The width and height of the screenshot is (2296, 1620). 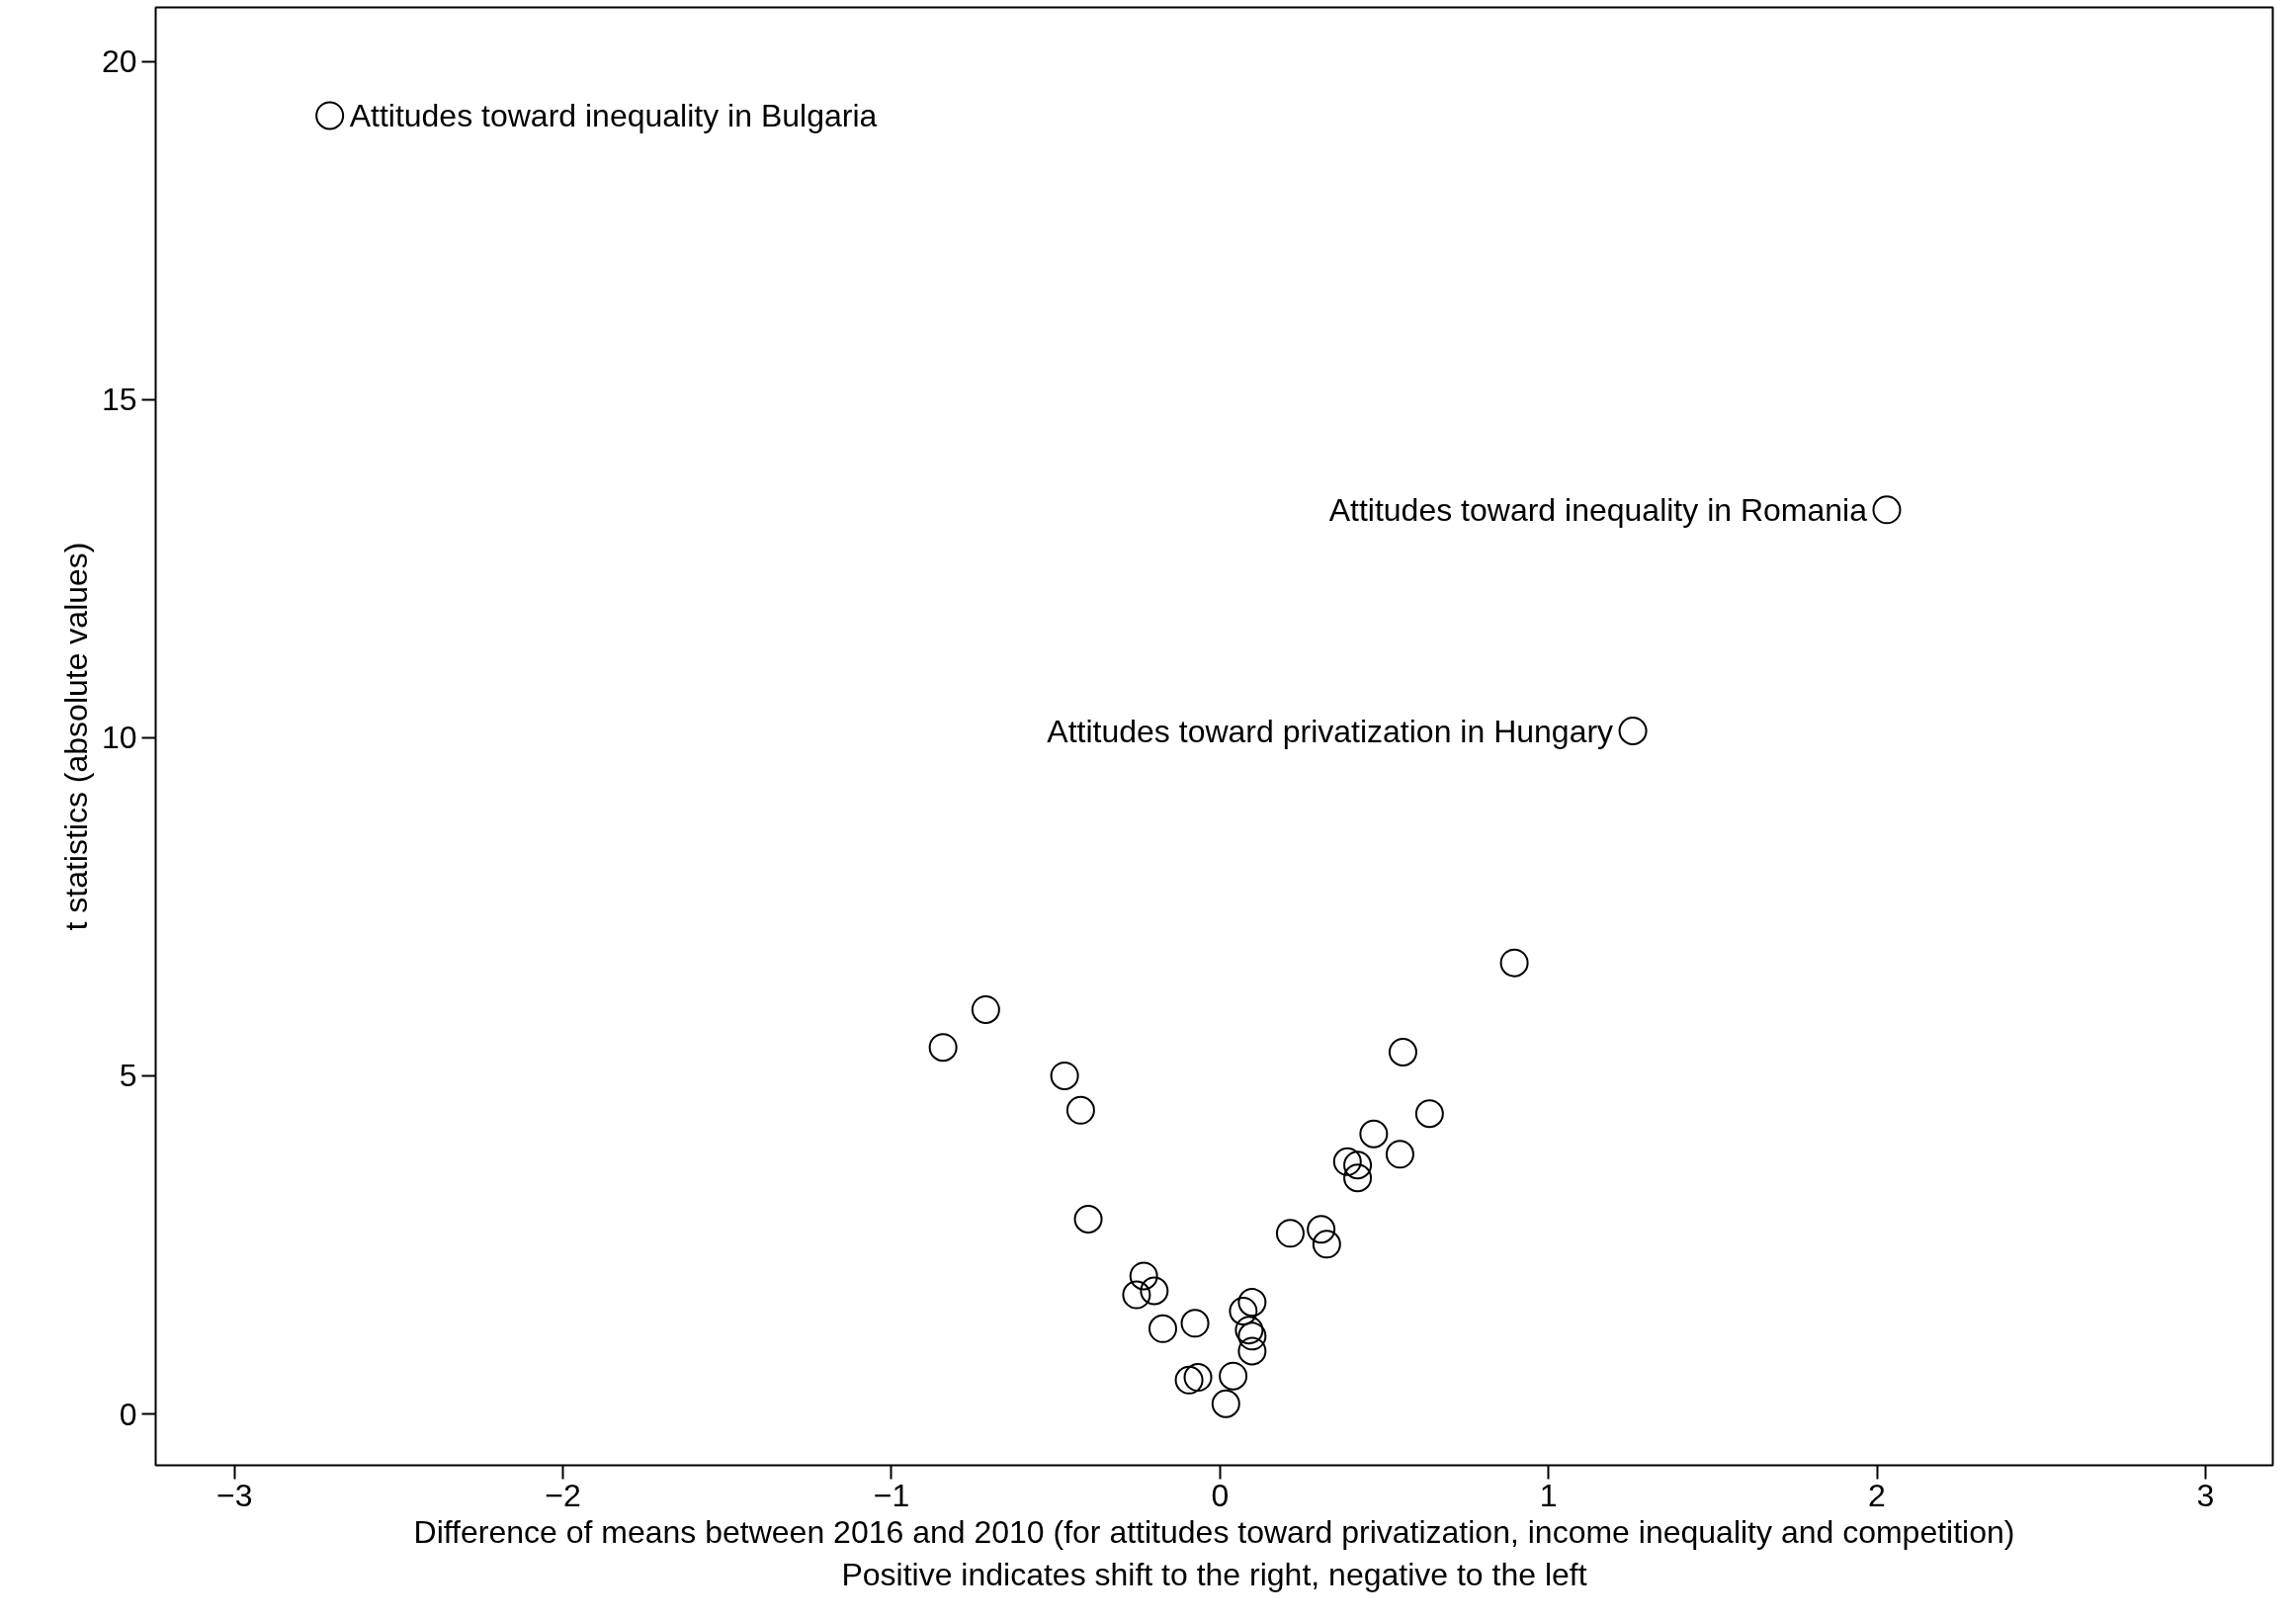 I want to click on x-tick-label: 3, so click(x=2205, y=1495).